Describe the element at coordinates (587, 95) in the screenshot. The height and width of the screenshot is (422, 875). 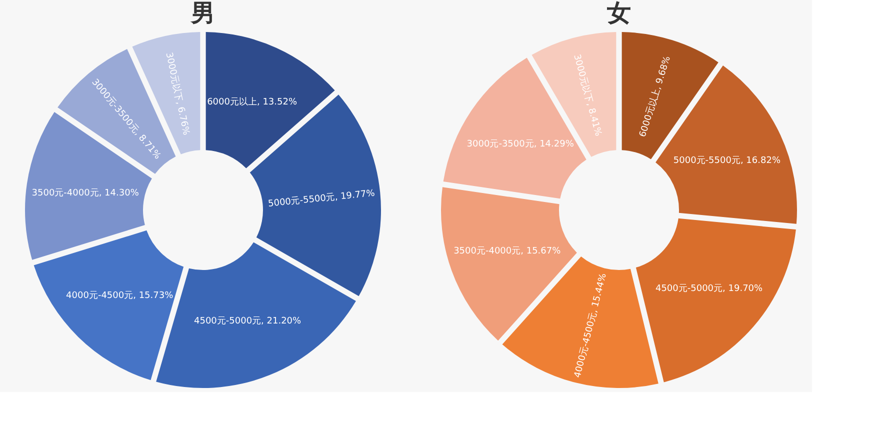
I see `slice-label: 3000元以下, 8.41%` at that location.